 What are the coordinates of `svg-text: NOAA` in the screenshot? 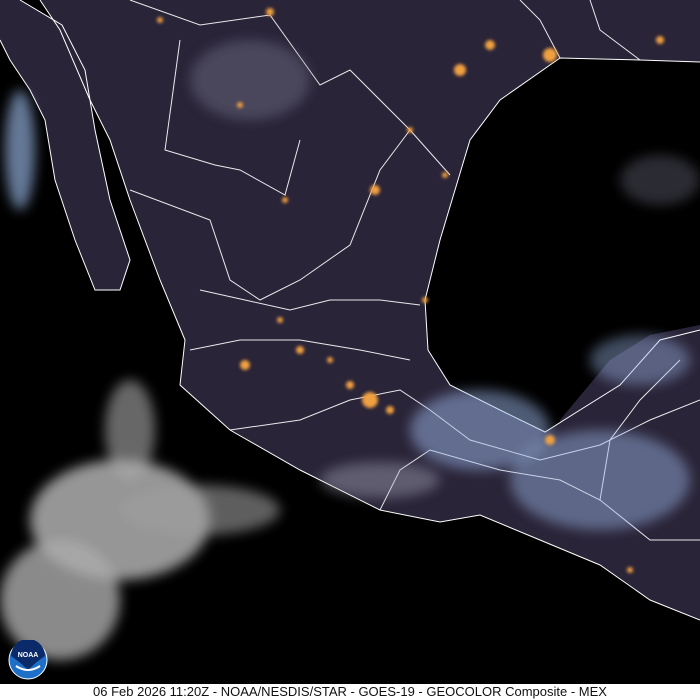 It's located at (28, 655).